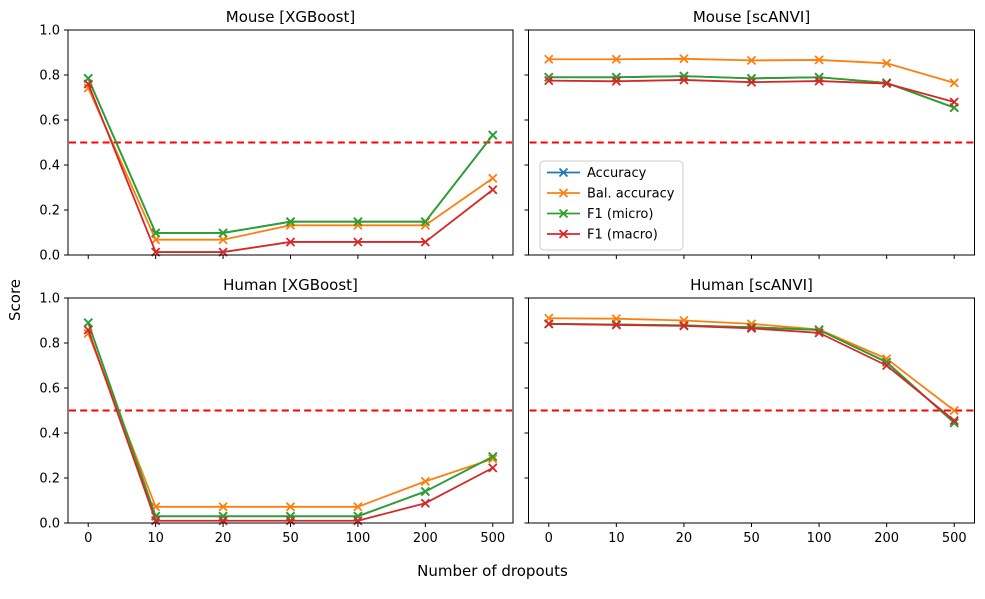  I want to click on y-tick-label: 0.4, so click(49, 166).